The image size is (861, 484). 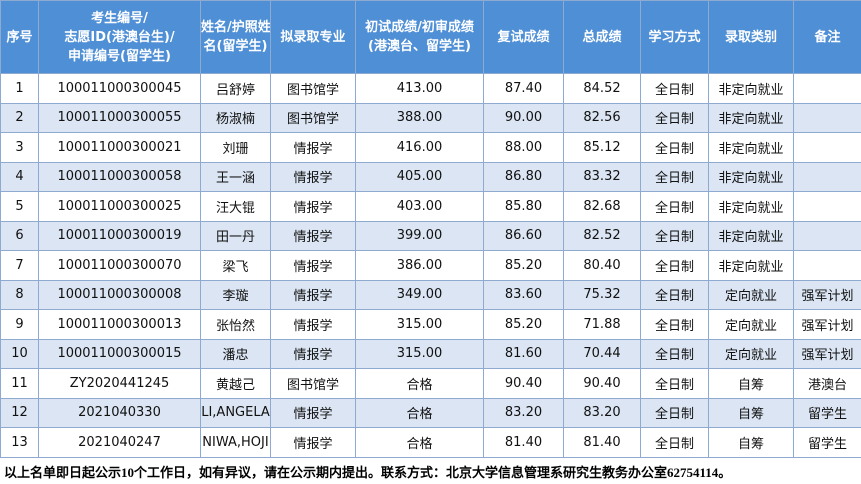 What do you see at coordinates (19, 383) in the screenshot?
I see `table-cell: 11` at bounding box center [19, 383].